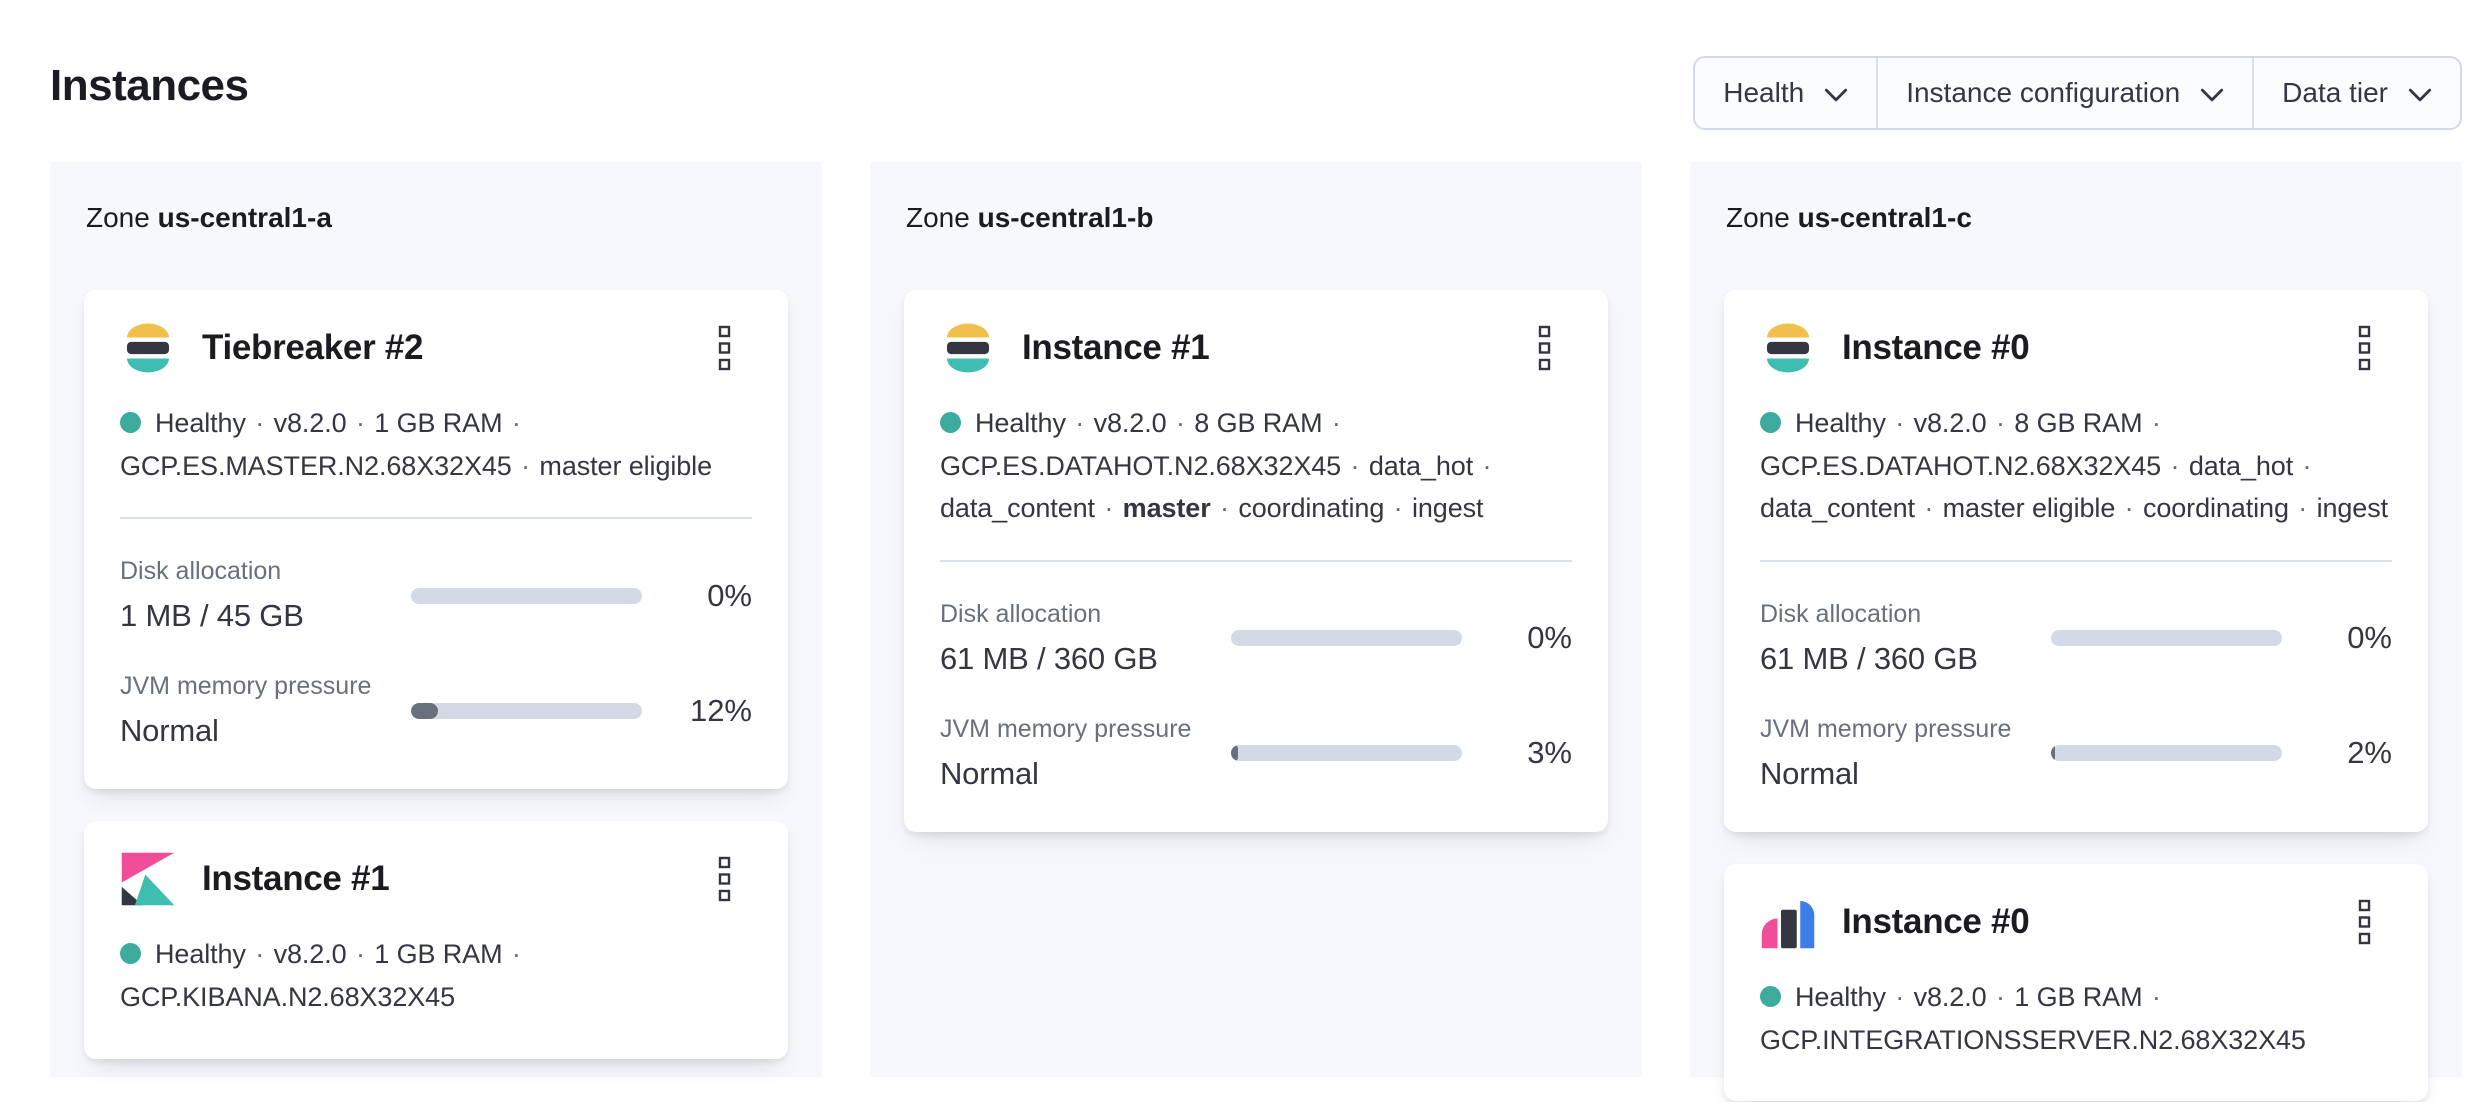 This screenshot has height=1102, width=2490. What do you see at coordinates (1809, 773) in the screenshot?
I see `metric-value: Normal` at bounding box center [1809, 773].